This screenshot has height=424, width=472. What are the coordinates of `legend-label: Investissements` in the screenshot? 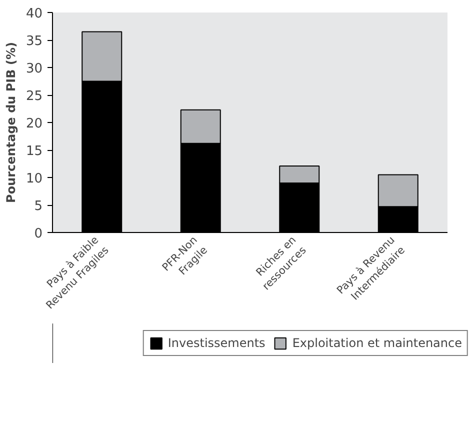 It's located at (217, 343).